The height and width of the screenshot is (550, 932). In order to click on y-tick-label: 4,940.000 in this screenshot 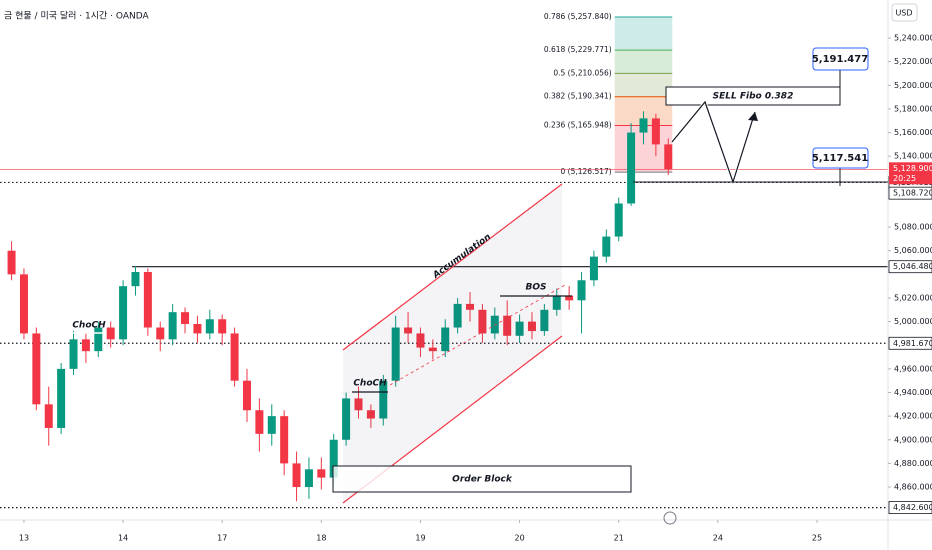, I will do `click(913, 392)`.